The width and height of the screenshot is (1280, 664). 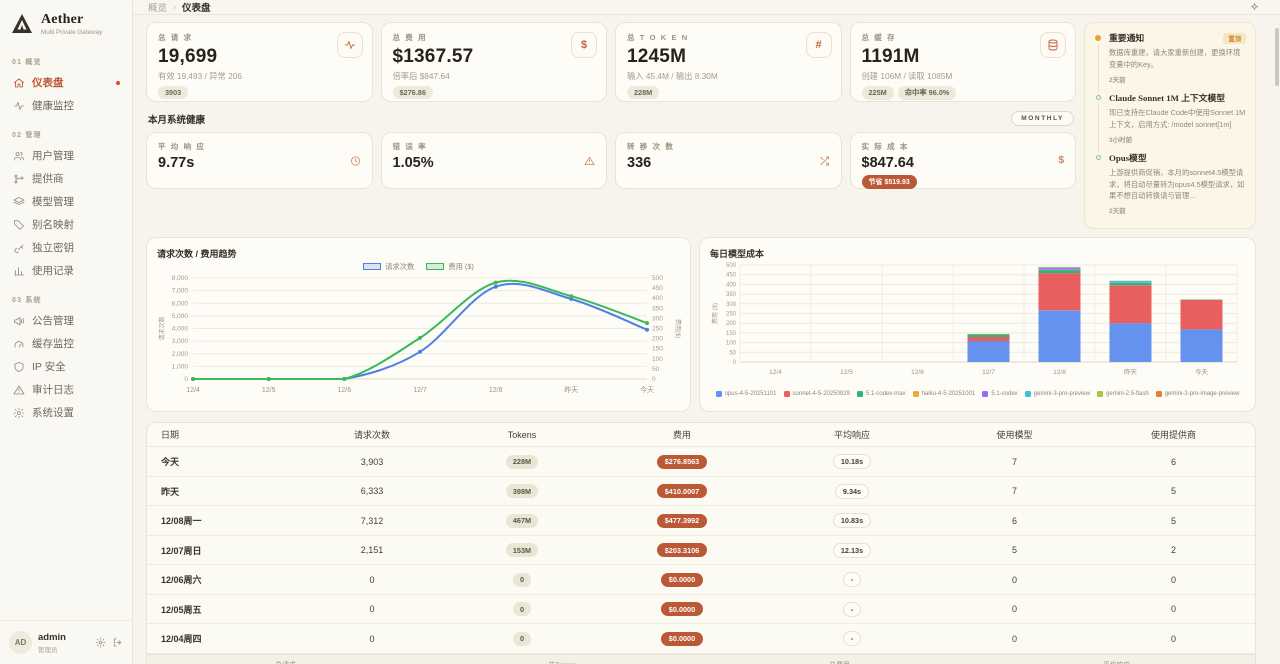 I want to click on settings-icon, so click(x=100, y=642).